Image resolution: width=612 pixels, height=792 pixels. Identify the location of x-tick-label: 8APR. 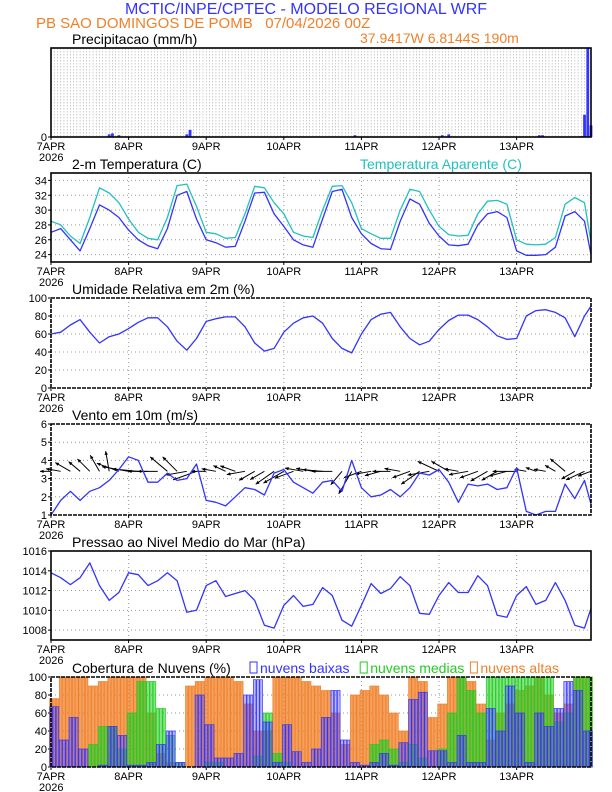
(128, 525).